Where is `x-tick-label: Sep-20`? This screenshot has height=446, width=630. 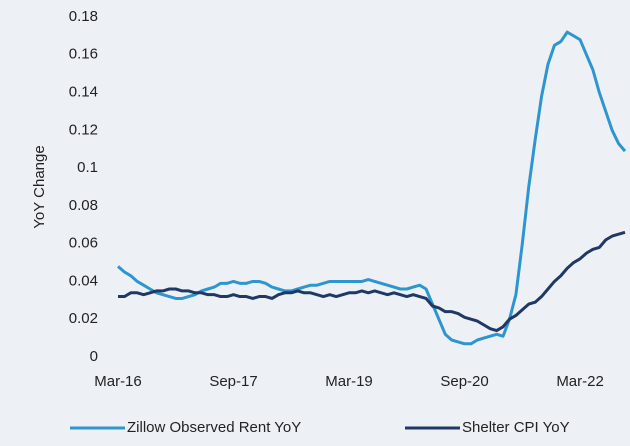 x-tick-label: Sep-20 is located at coordinates (464, 381).